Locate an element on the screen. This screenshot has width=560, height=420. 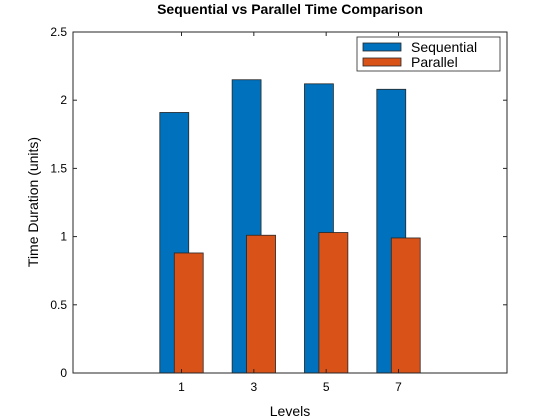
y-tick-label: 2 is located at coordinates (63, 100).